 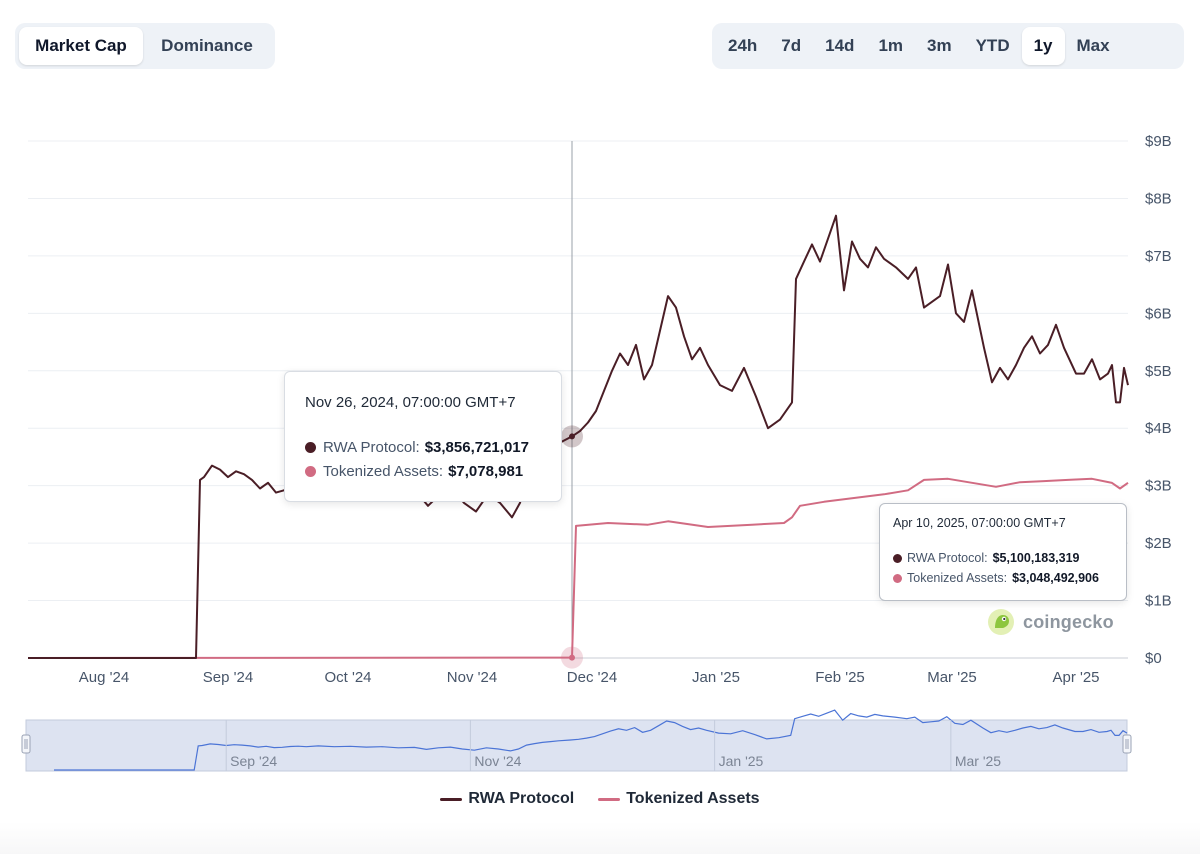 What do you see at coordinates (1127, 744) in the screenshot?
I see `navigator-right-handle` at bounding box center [1127, 744].